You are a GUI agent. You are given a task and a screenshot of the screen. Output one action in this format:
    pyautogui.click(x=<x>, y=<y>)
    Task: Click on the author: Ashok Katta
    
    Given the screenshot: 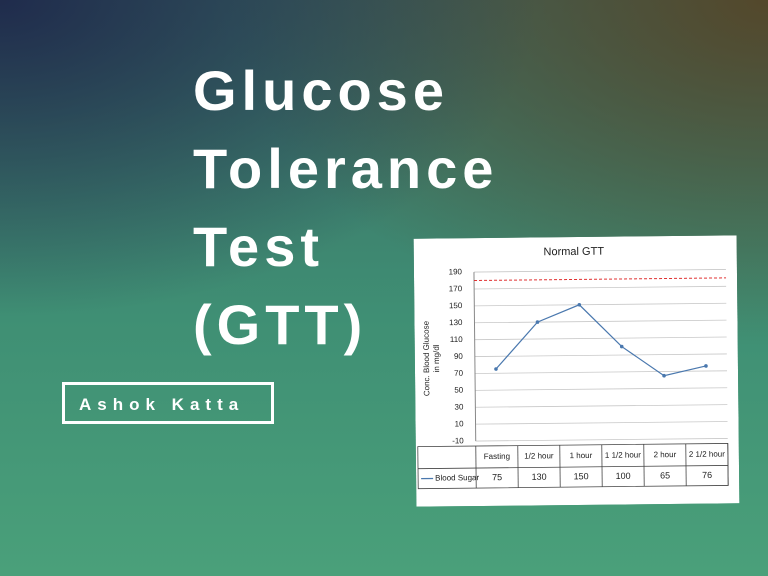 What is the action you would take?
    pyautogui.click(x=168, y=403)
    